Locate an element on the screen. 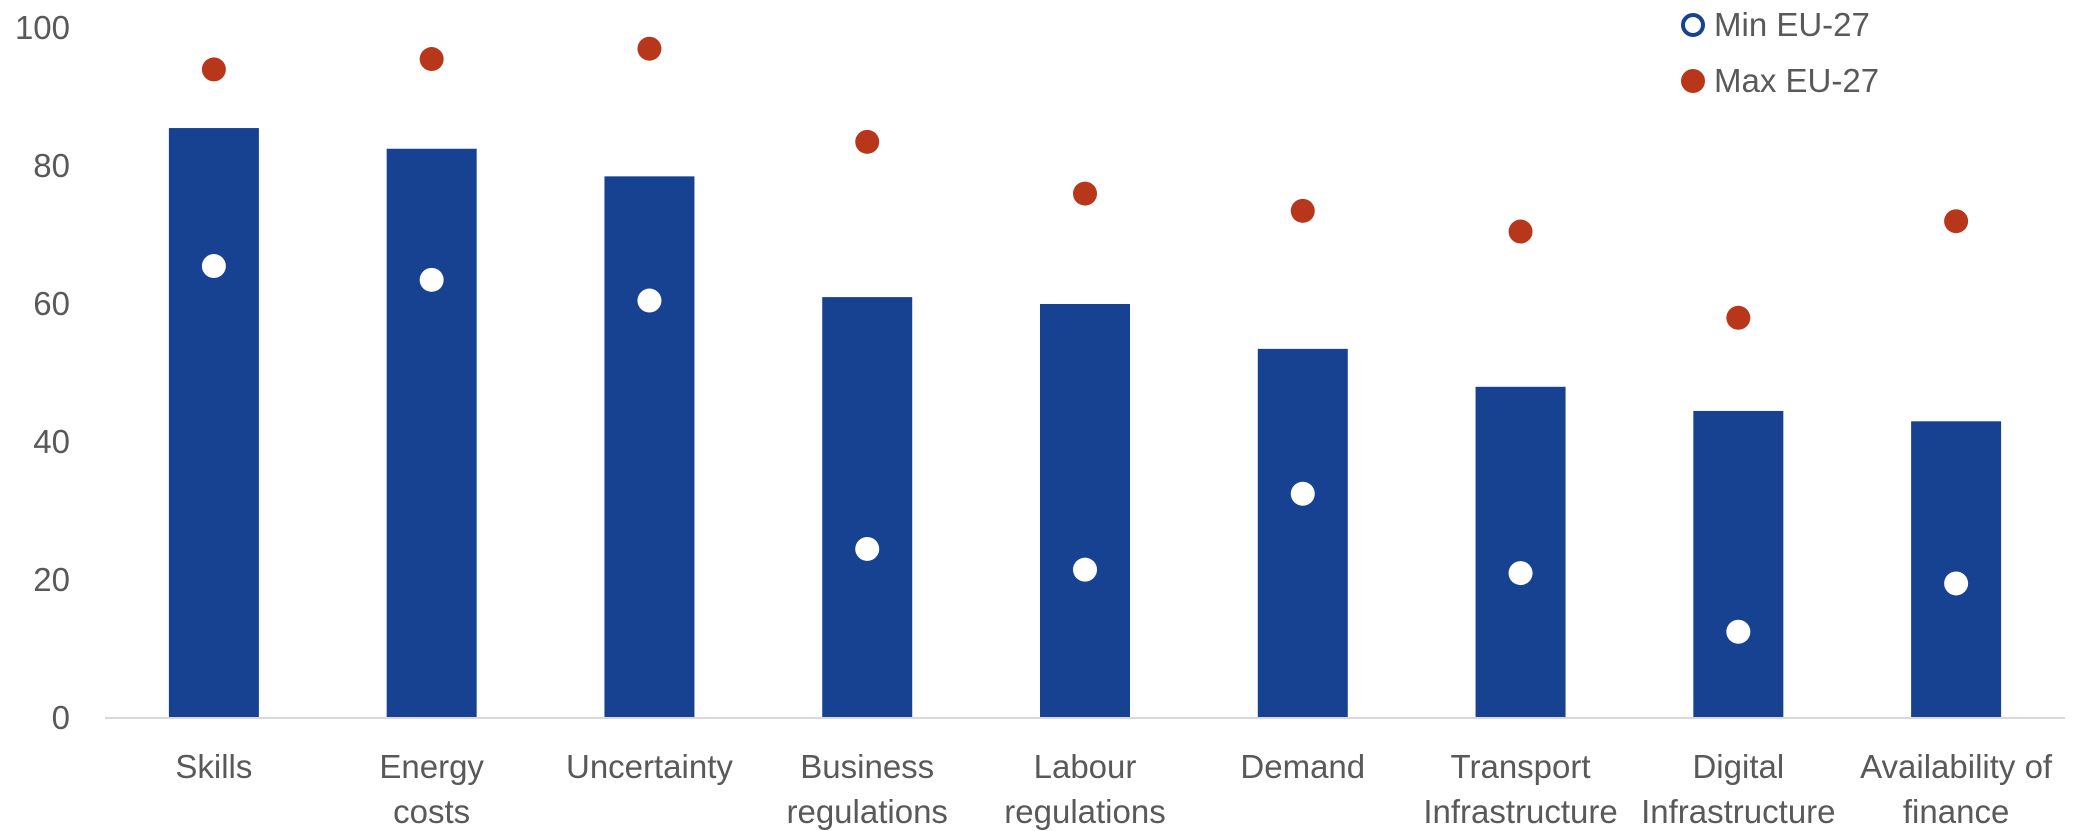 The image size is (2085, 831). y-axis: 0 20 40 60 80 100 is located at coordinates (42, 372).